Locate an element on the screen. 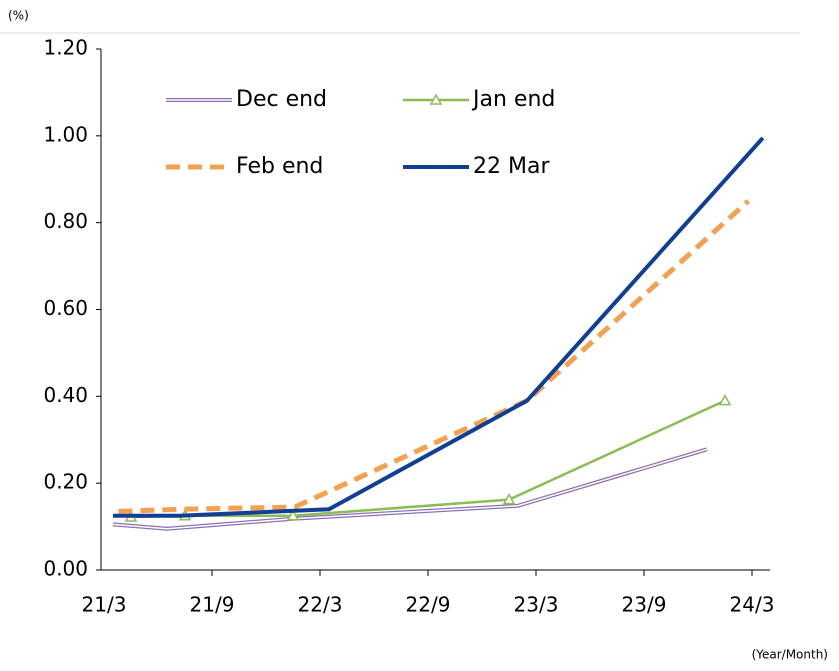 This screenshot has width=839, height=671. y-tick-label: 0.00 is located at coordinates (65, 569).